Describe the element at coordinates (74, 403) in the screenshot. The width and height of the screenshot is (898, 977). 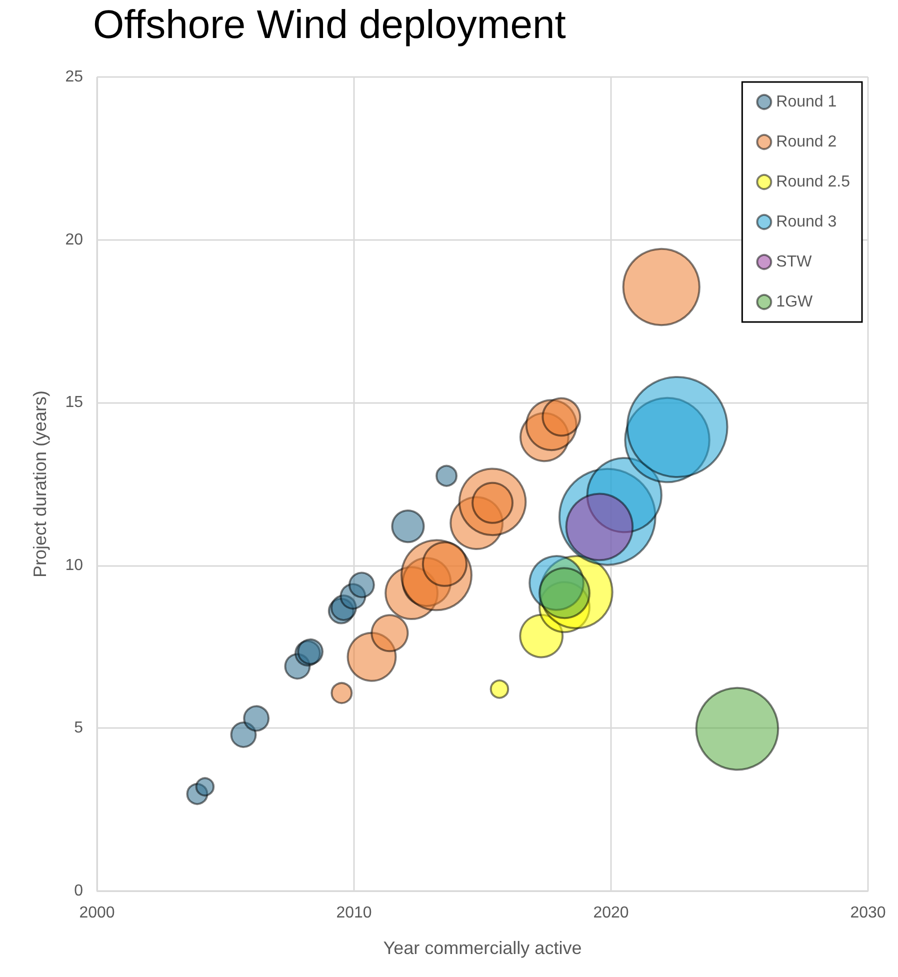
I see `y-tick-label: 15` at that location.